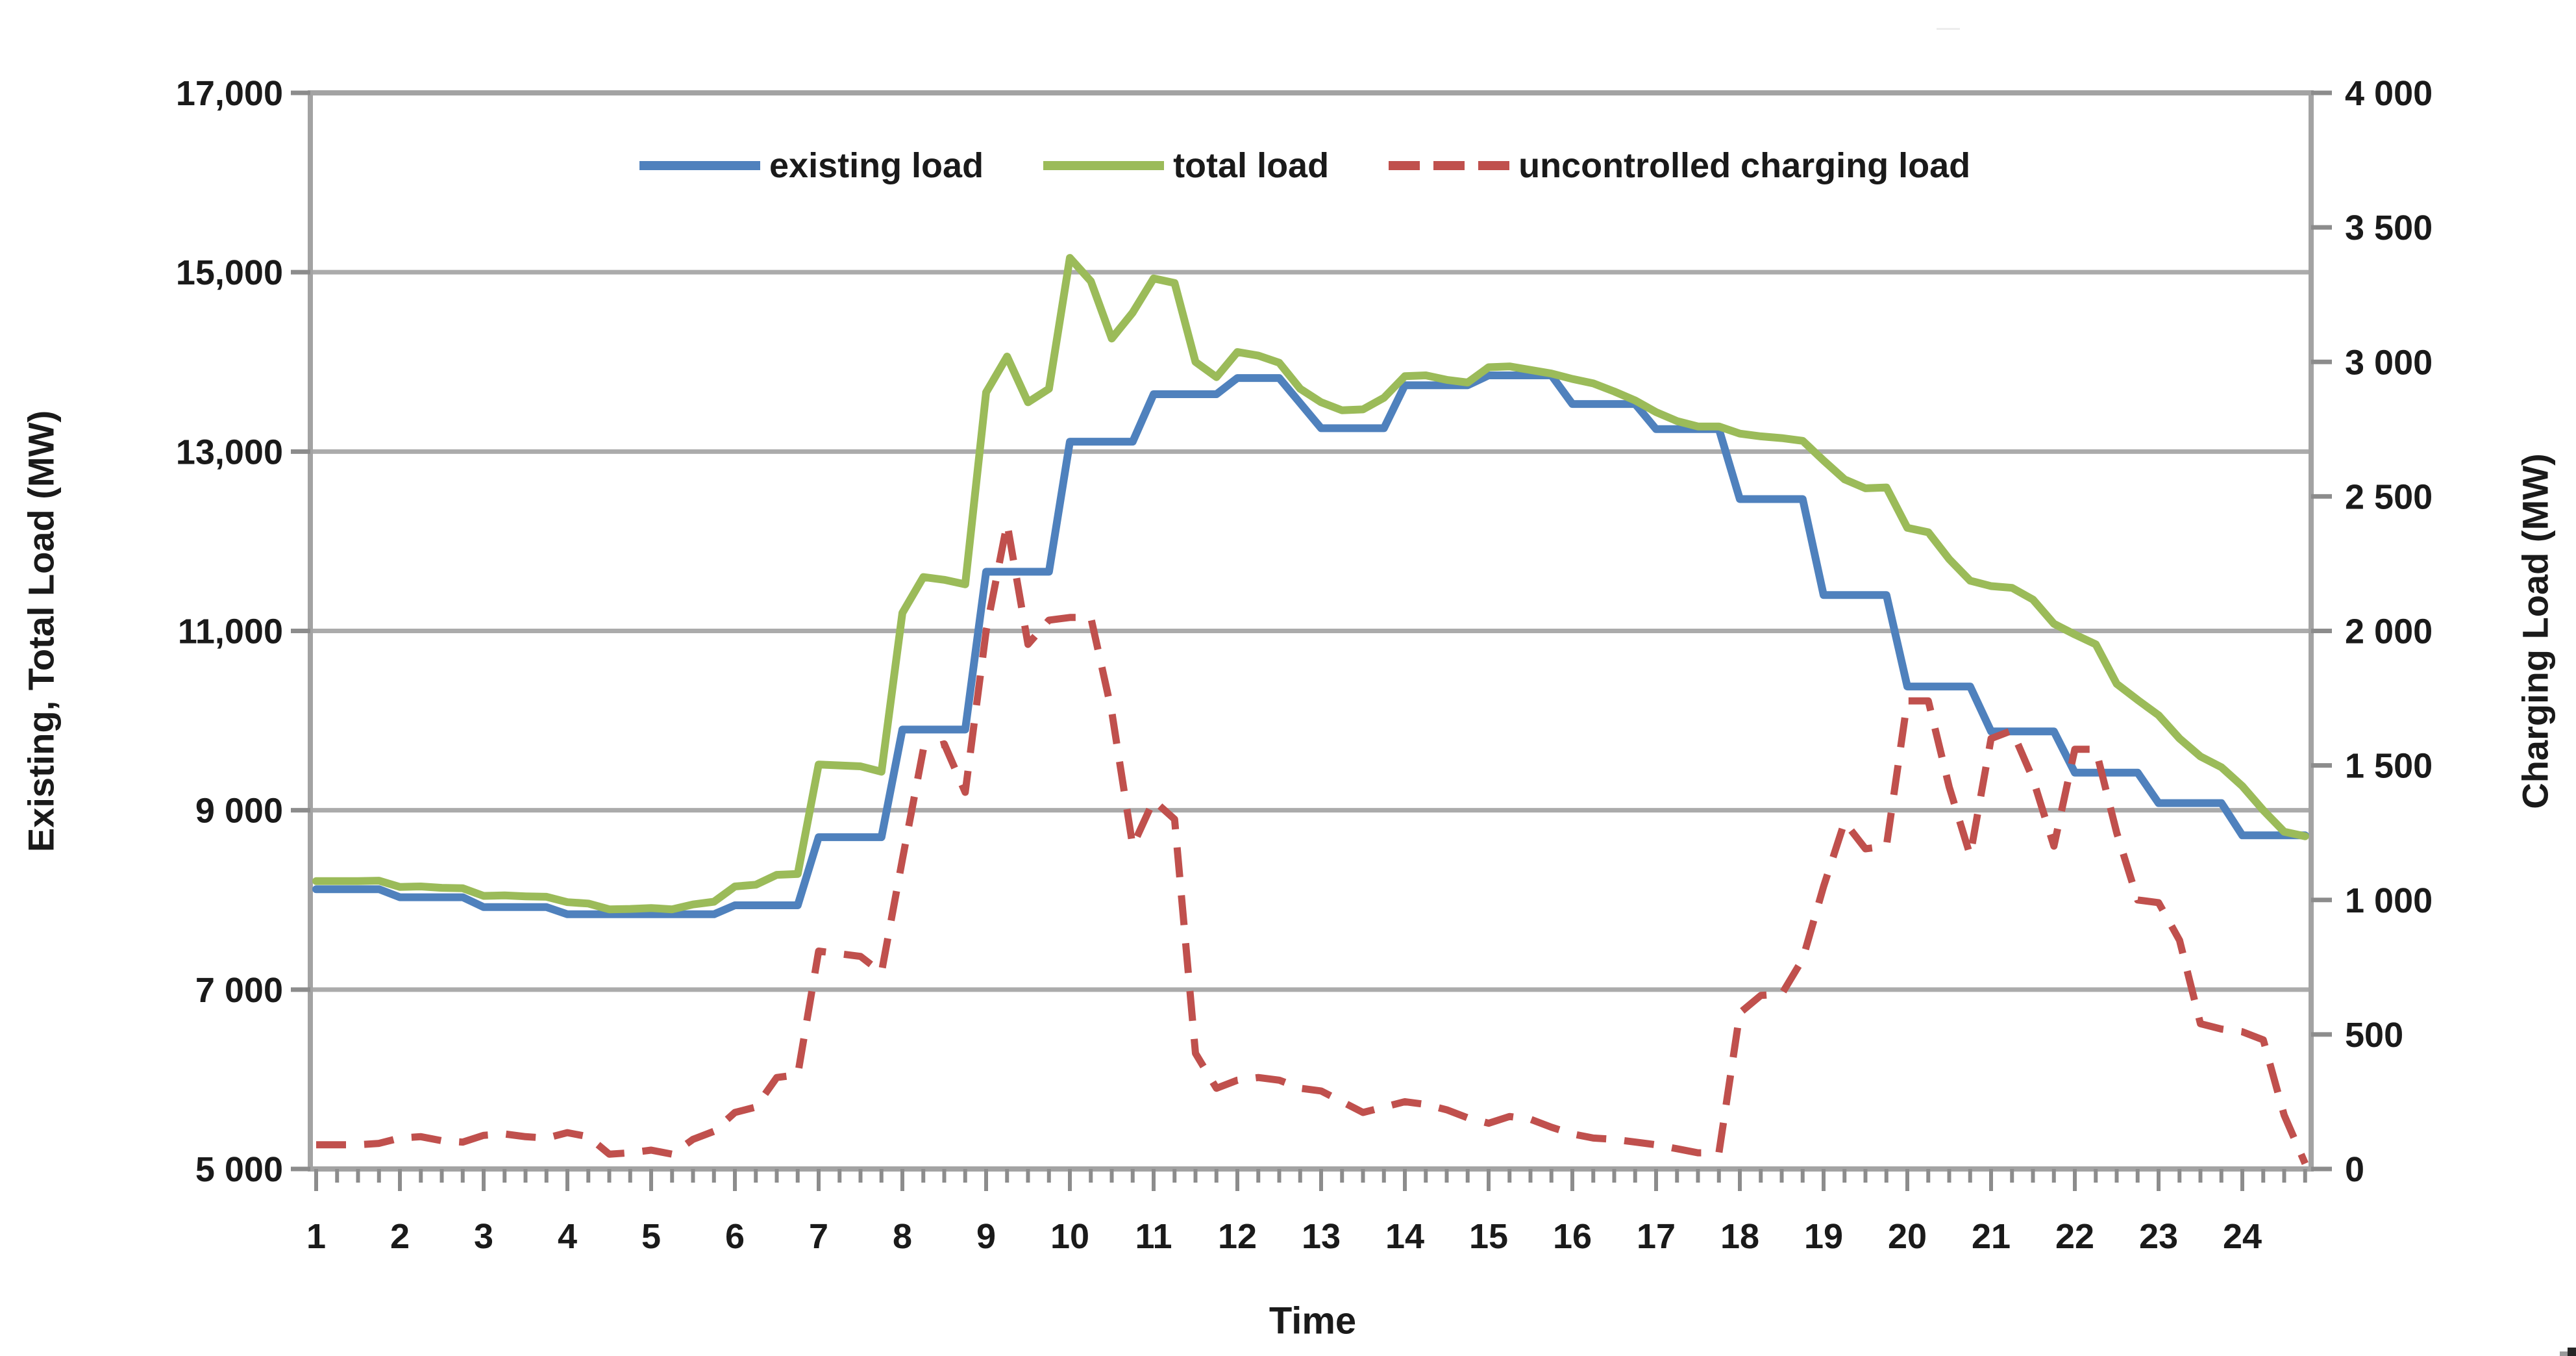 This screenshot has height=1356, width=2576. Describe the element at coordinates (2389, 631) in the screenshot. I see `y-right-tick-label: 2 000` at that location.